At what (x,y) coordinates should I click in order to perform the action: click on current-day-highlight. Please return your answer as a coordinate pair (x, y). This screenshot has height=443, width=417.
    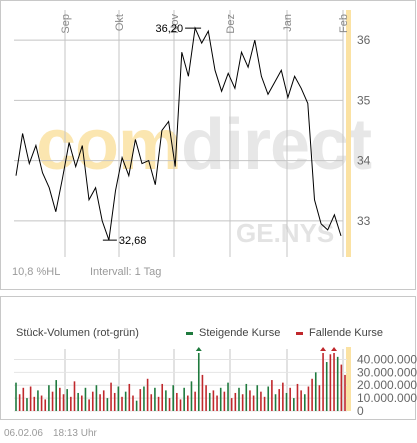
    Looking at the image, I should click on (348, 133).